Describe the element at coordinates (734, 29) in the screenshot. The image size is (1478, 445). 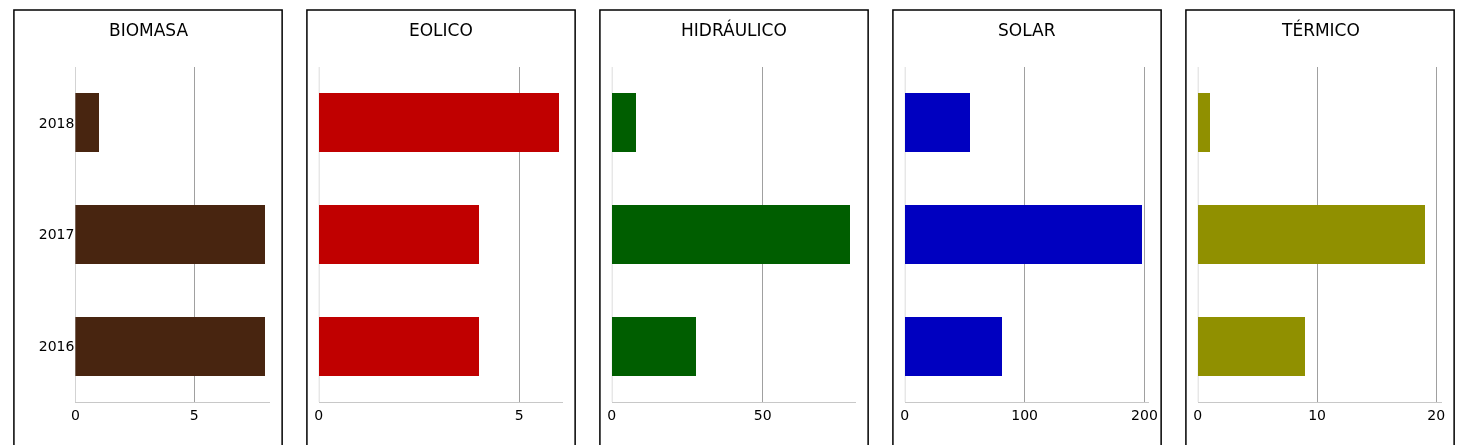
I see `chart-title: HIDRÁULICO` at that location.